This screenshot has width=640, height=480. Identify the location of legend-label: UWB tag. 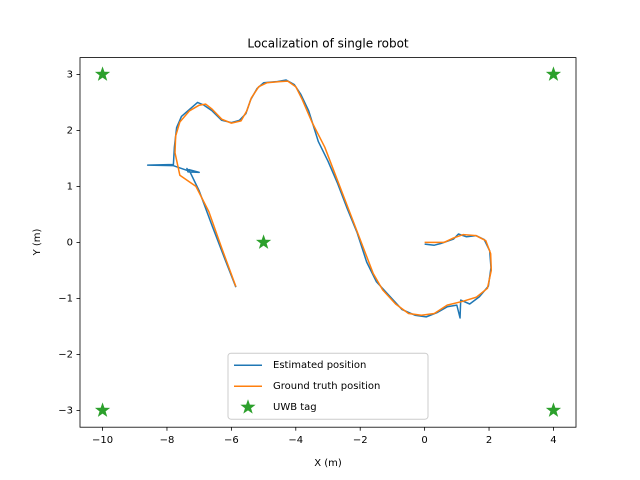
(295, 407).